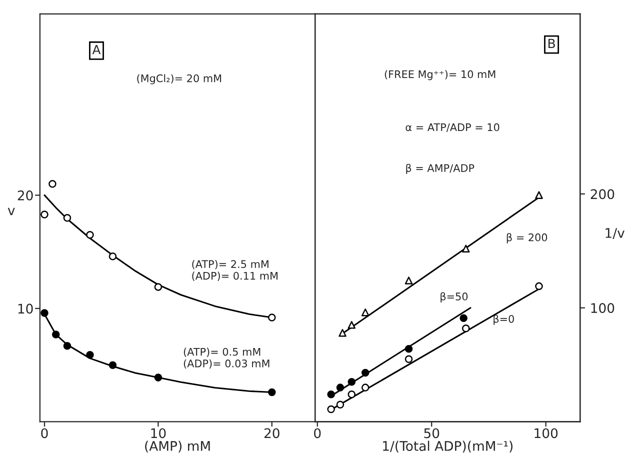  I want to click on x-tick-label: 100, so click(546, 433).